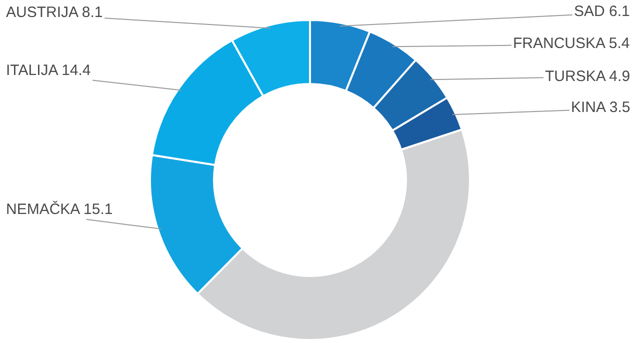 The width and height of the screenshot is (640, 343). I want to click on slice-label: AUSTRIJA 8.1, so click(54, 12).